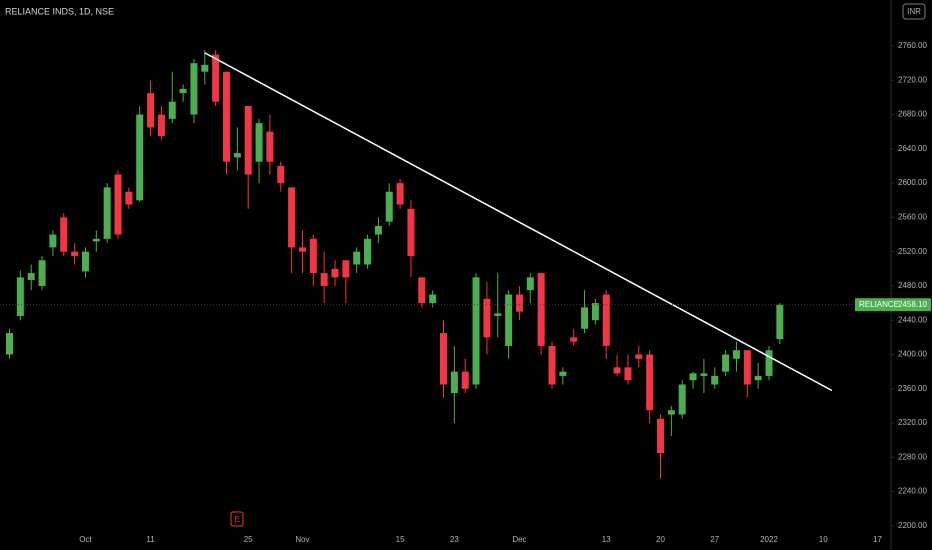 This screenshot has width=932, height=550. I want to click on x-tick-label: 23, so click(454, 539).